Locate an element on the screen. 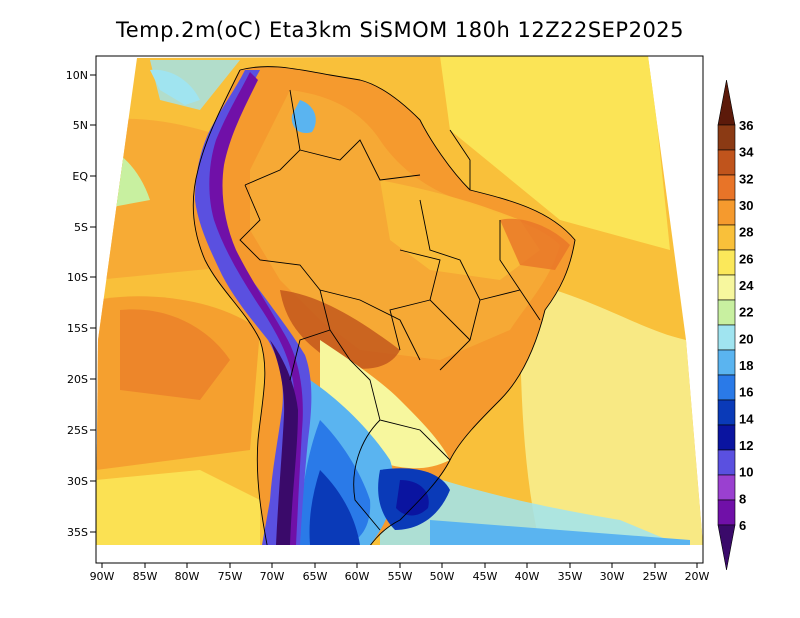 This screenshot has width=800, height=618. colorbar-label: 28 is located at coordinates (746, 232).